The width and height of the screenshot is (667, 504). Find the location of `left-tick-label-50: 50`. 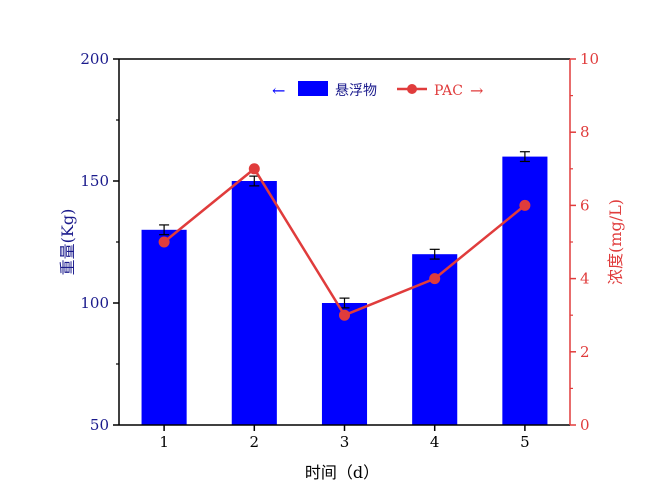

left-tick-label-50: 50 is located at coordinates (99, 425).